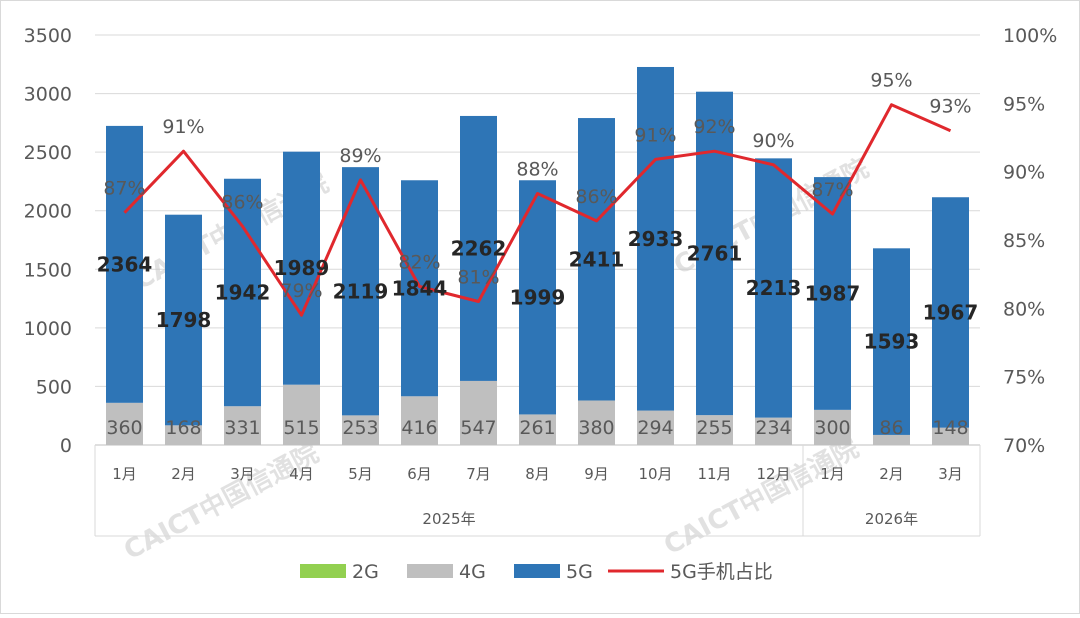 This screenshot has height=618, width=1080. Describe the element at coordinates (832, 428) in the screenshot. I see `label-4g: 300` at that location.